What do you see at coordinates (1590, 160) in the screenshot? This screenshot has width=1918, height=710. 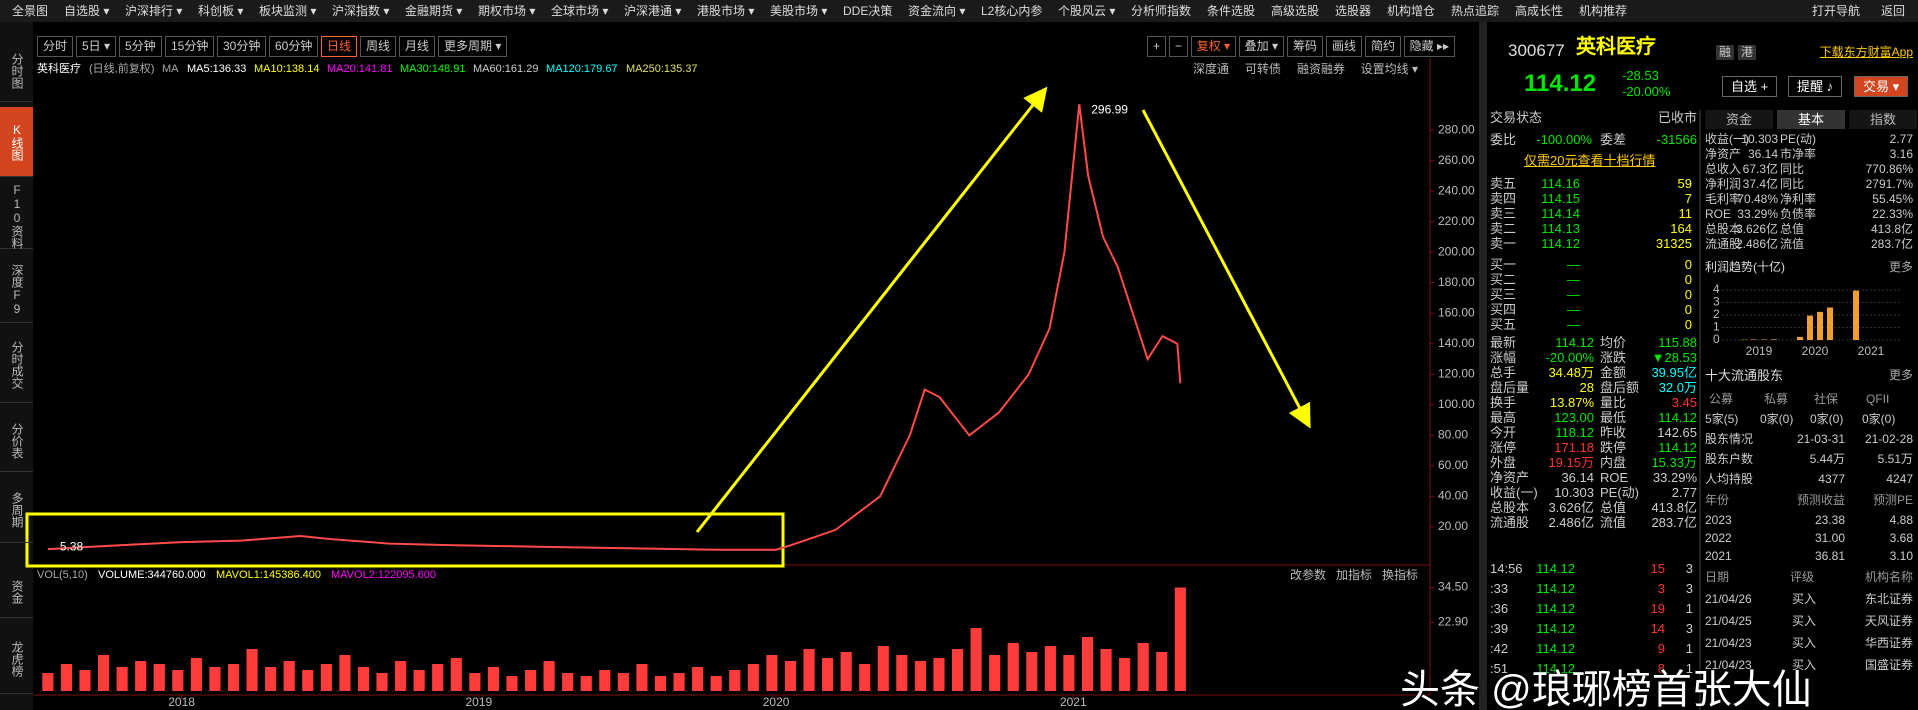 I see `promo-link: 仅需20元查看十档行情` at bounding box center [1590, 160].